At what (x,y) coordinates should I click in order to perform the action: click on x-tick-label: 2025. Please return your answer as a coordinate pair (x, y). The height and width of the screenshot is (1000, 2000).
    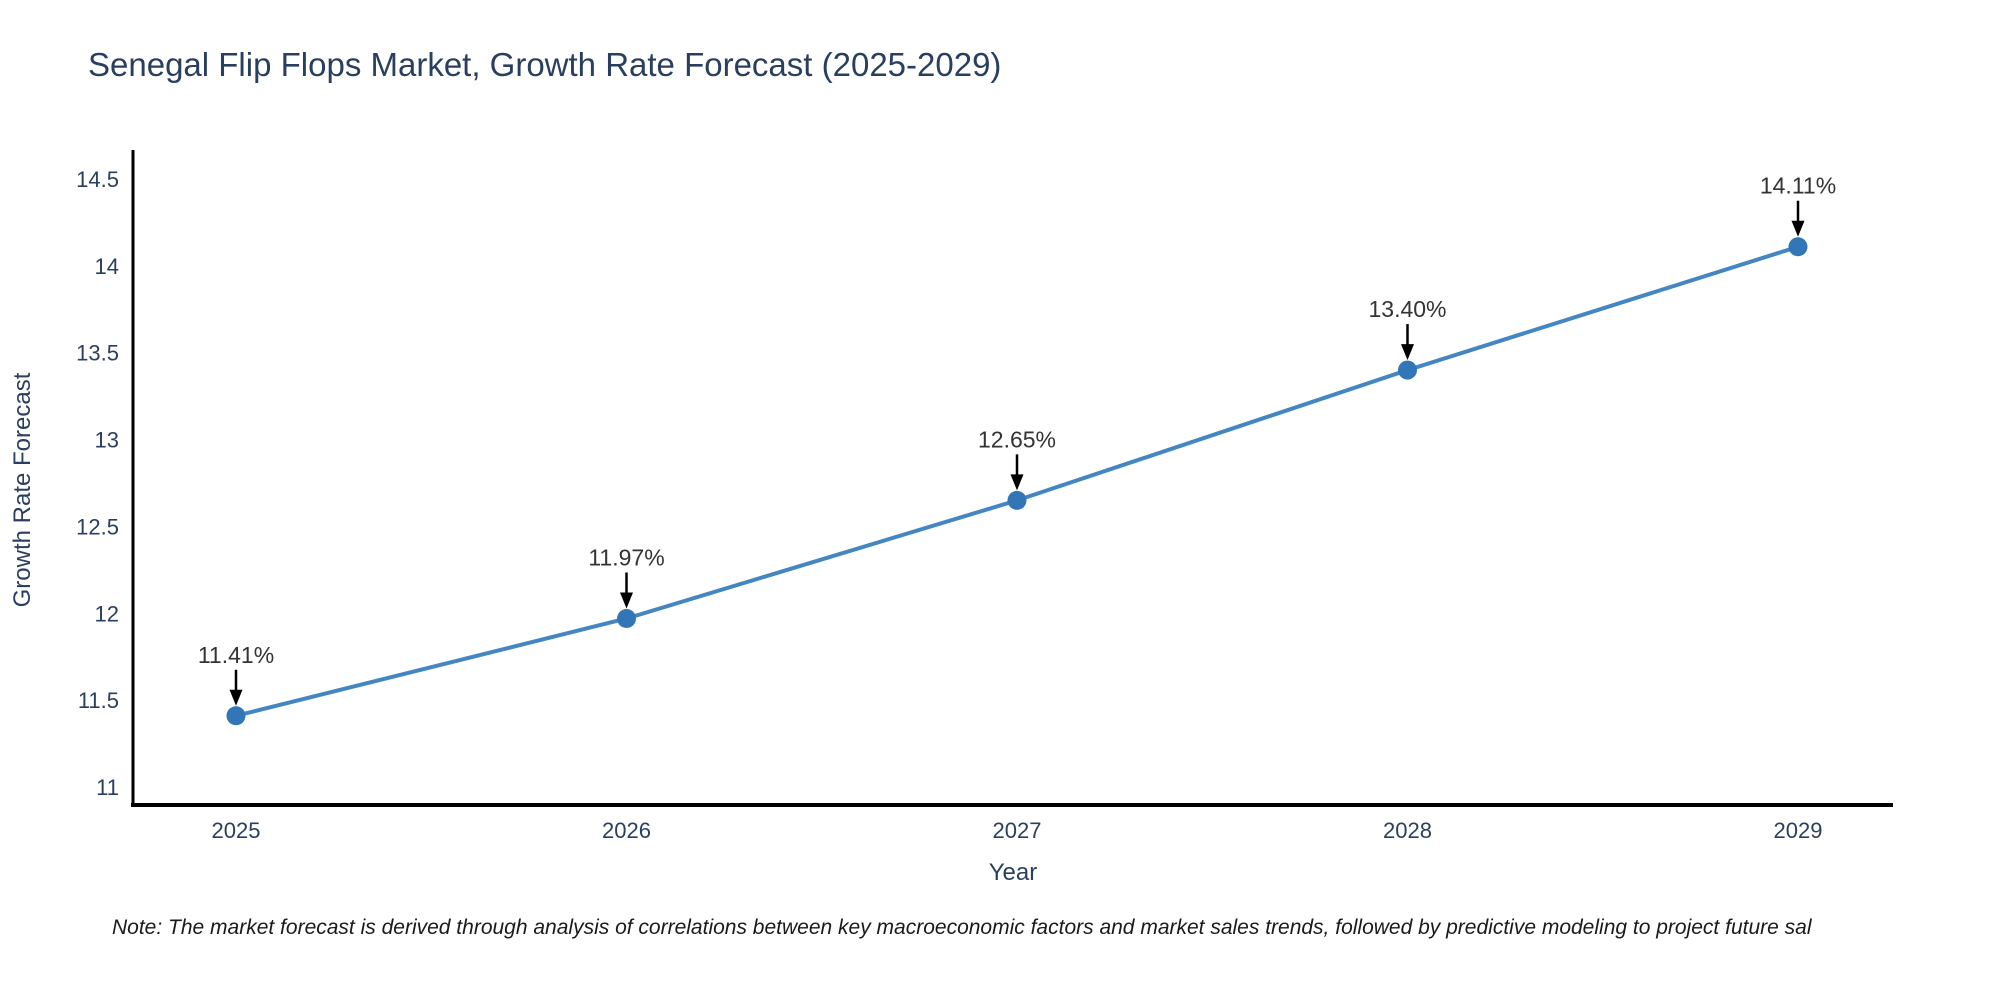
    Looking at the image, I should click on (236, 830).